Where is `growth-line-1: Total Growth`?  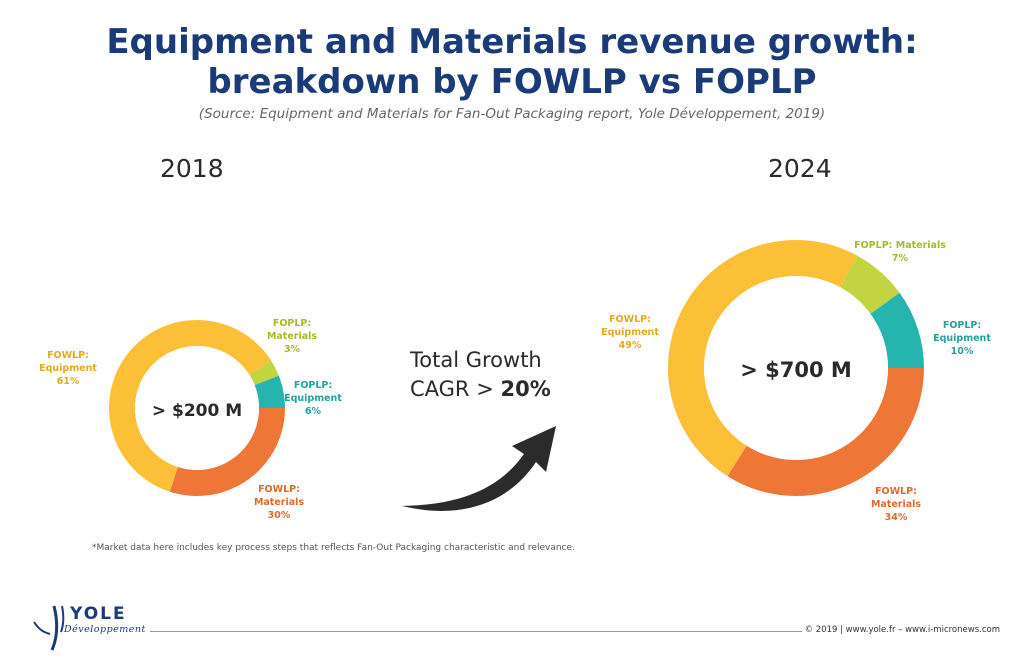 growth-line-1: Total Growth is located at coordinates (476, 360).